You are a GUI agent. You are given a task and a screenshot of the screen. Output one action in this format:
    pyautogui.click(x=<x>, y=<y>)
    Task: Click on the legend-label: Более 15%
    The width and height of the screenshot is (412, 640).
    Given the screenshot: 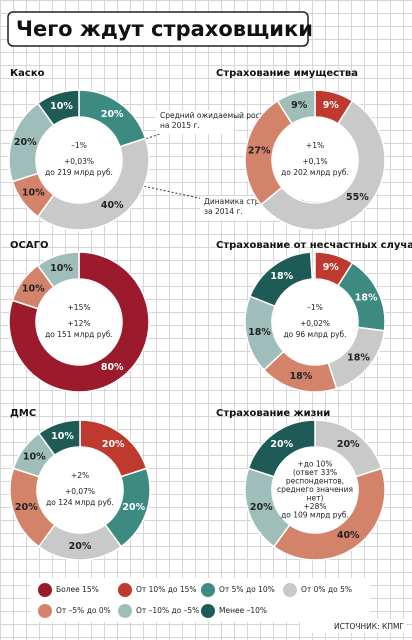 What is the action you would take?
    pyautogui.click(x=77, y=589)
    